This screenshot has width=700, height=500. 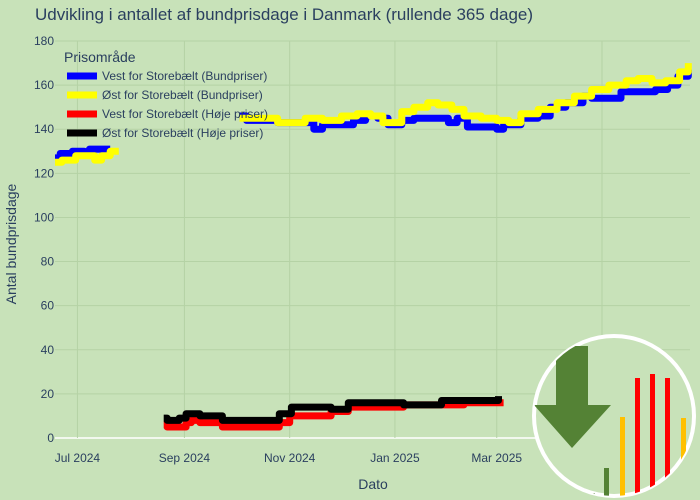 I want to click on arrow-down-icon, so click(x=572, y=397).